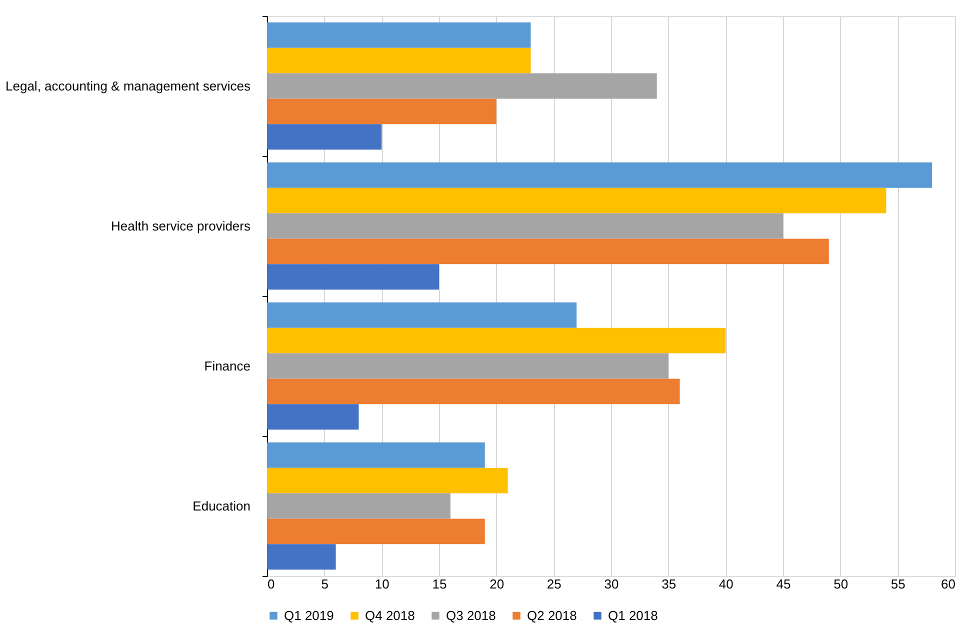  What do you see at coordinates (181, 226) in the screenshot?
I see `y-tick-label: Health service providers` at bounding box center [181, 226].